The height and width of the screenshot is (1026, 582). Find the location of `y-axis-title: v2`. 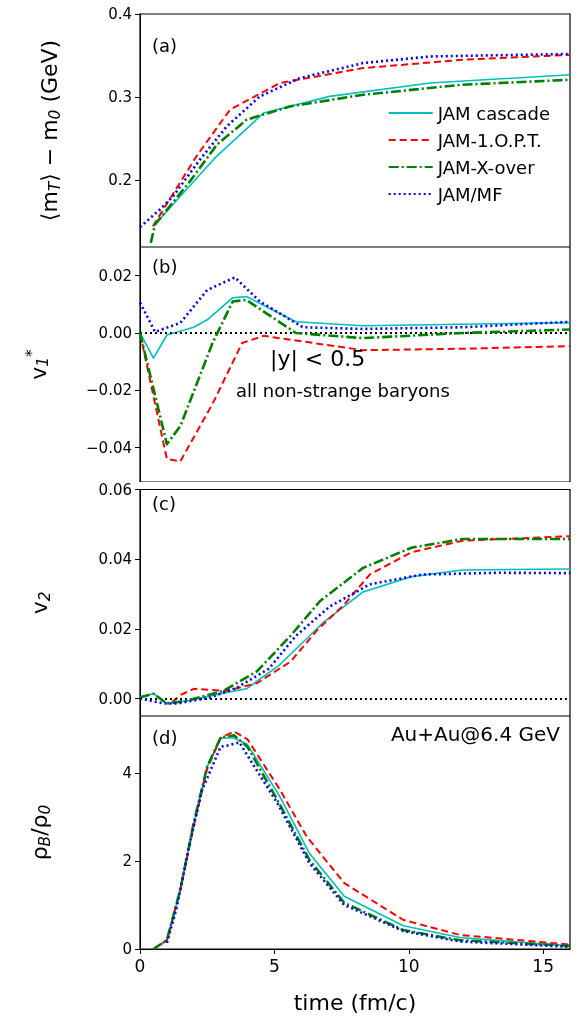

y-axis-title: v2 is located at coordinates (40, 603).